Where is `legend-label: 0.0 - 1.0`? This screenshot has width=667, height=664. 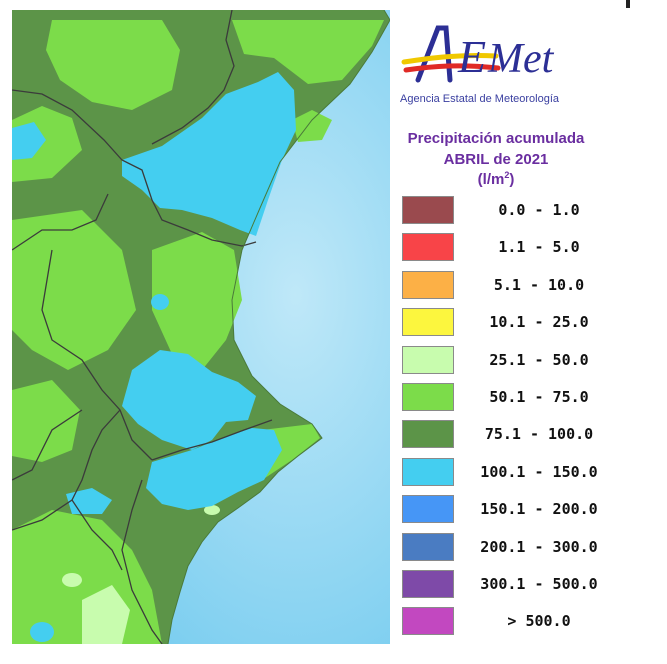 legend-label: 0.0 - 1.0 is located at coordinates (539, 210).